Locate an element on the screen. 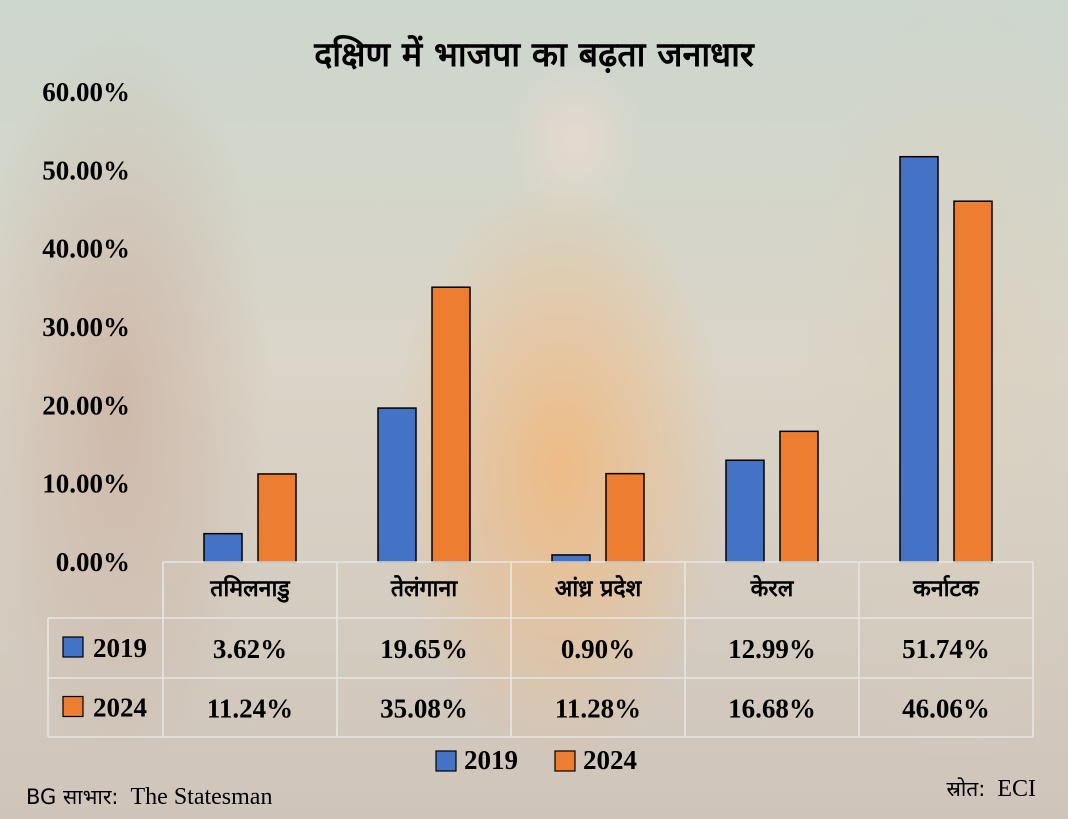 This screenshot has height=819, width=1068. credit-text: BG साभार: The Statesman is located at coordinates (149, 797).